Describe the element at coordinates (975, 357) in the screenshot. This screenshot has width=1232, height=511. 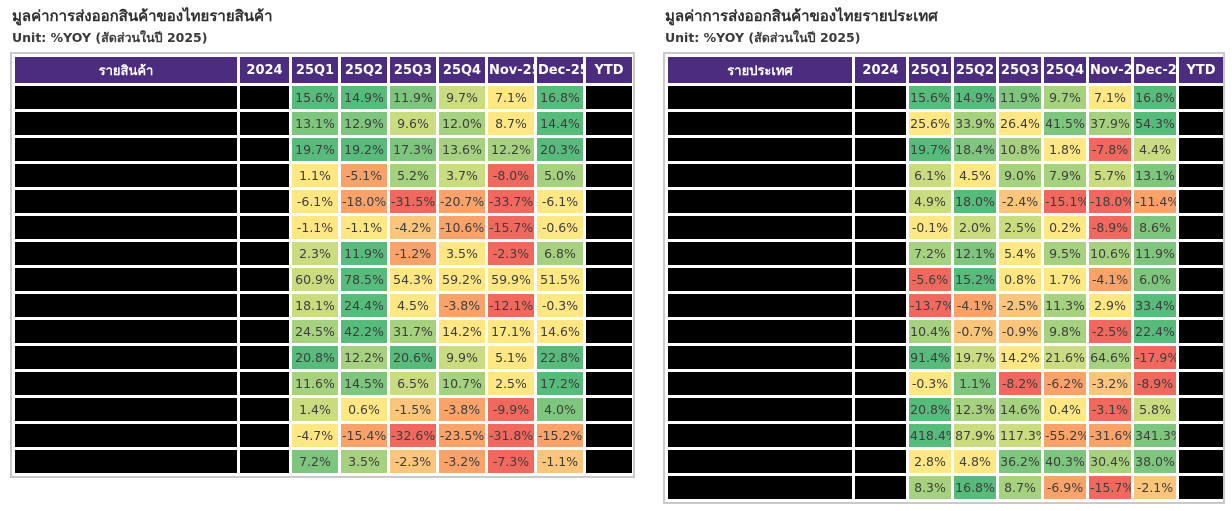
I see `value-cell: 19.7%` at that location.